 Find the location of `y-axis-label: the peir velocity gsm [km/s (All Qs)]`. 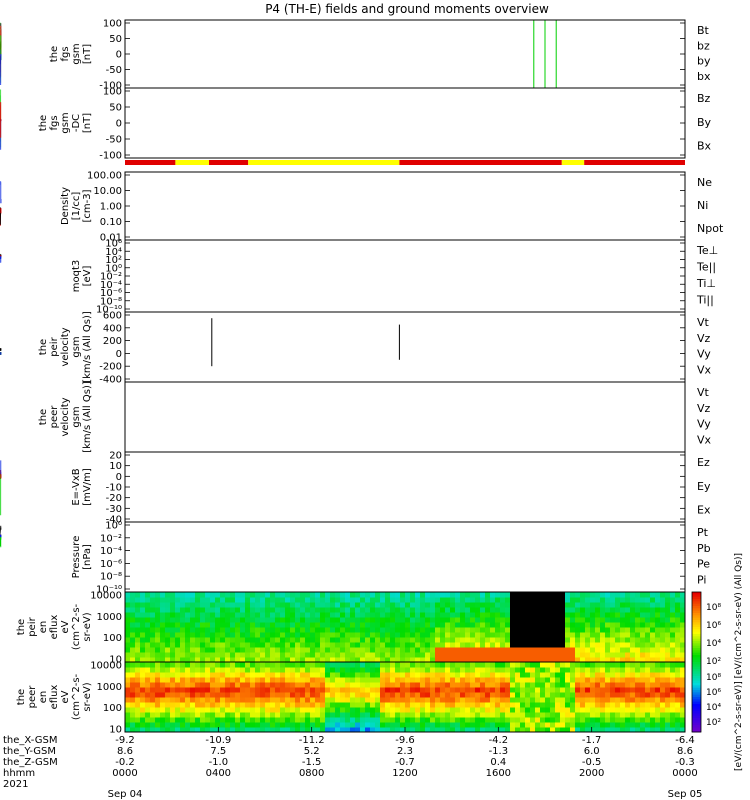

y-axis-label: the peir velocity gsm [km/s (All Qs)] is located at coordinates (65, 347).